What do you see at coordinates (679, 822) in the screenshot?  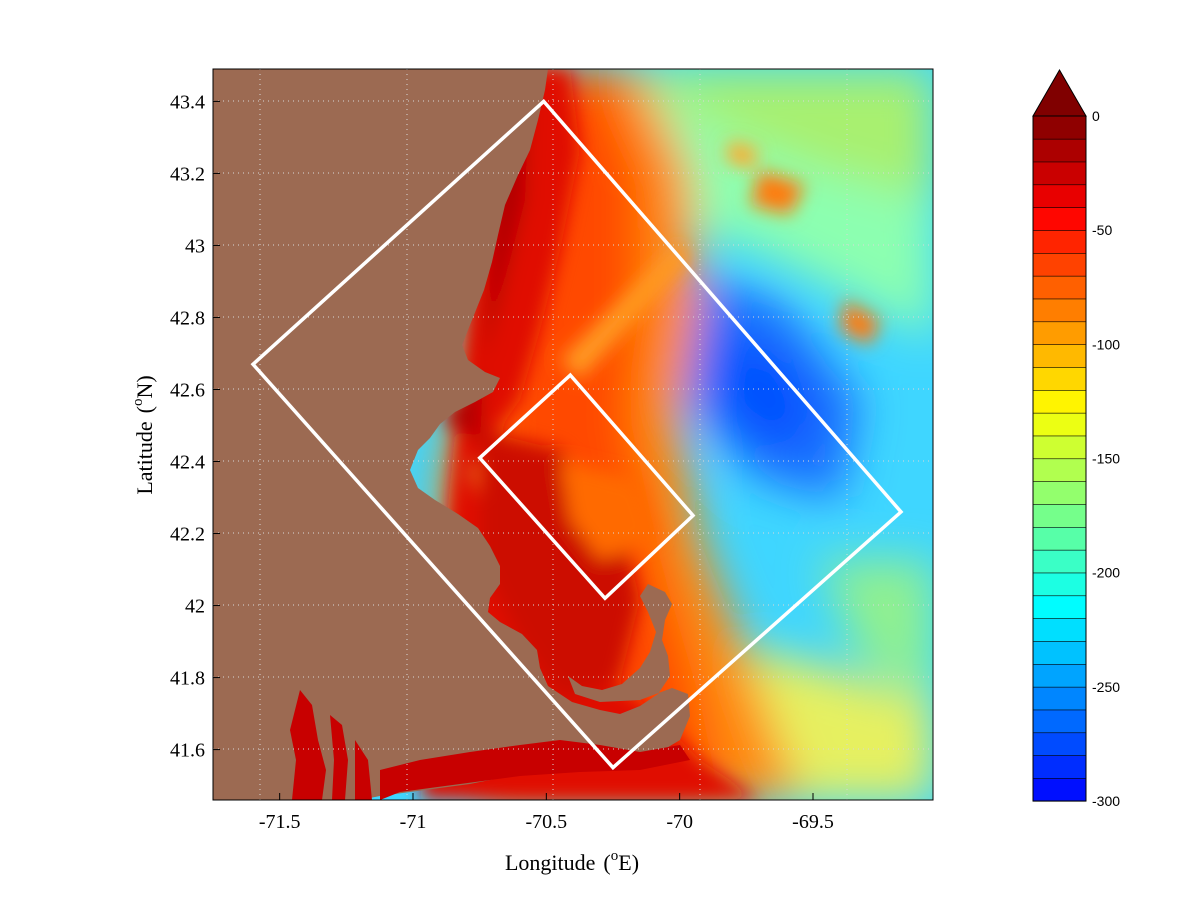 I see `x-tick-label: -70` at bounding box center [679, 822].